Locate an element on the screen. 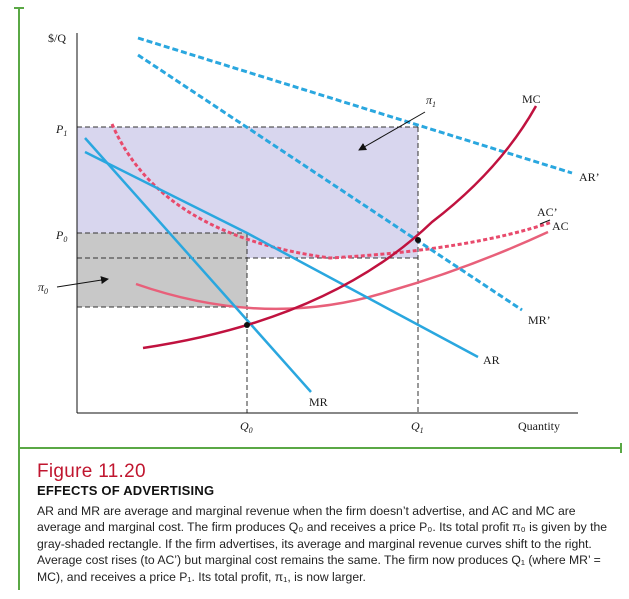  ac-prime-leader is located at coordinates (545, 222).